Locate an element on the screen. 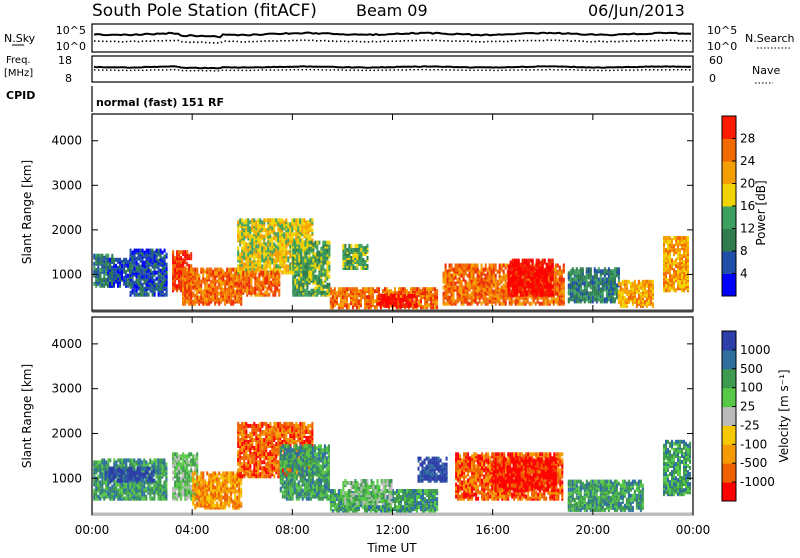 The height and width of the screenshot is (558, 800). nsearch-tick-bottom: 10^0 is located at coordinates (722, 46).